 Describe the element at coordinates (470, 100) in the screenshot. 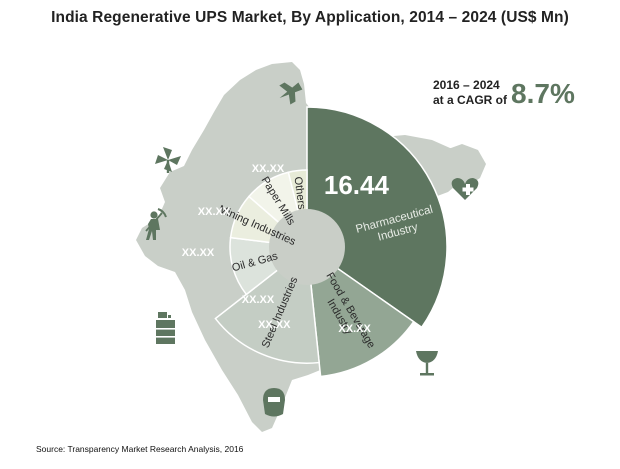

I see `cagr-caption: at a CAGR of` at that location.